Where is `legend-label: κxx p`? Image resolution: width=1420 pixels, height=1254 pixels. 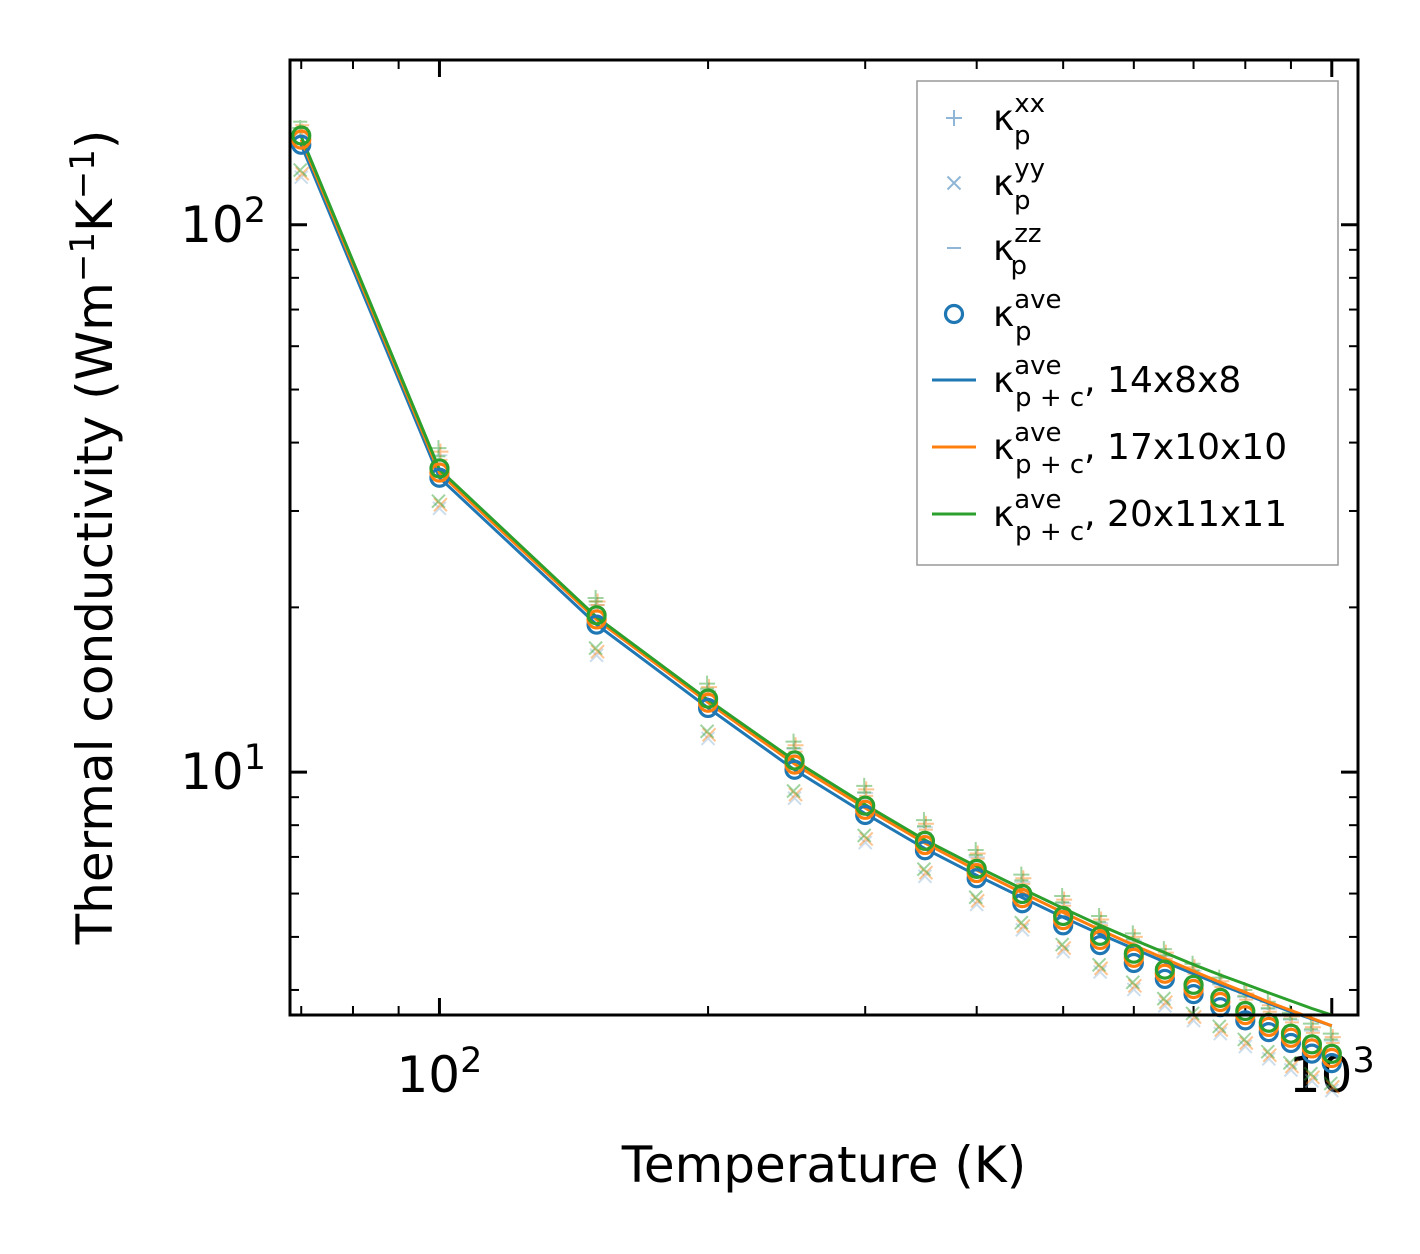 legend-label: κxx p is located at coordinates (1019, 120).